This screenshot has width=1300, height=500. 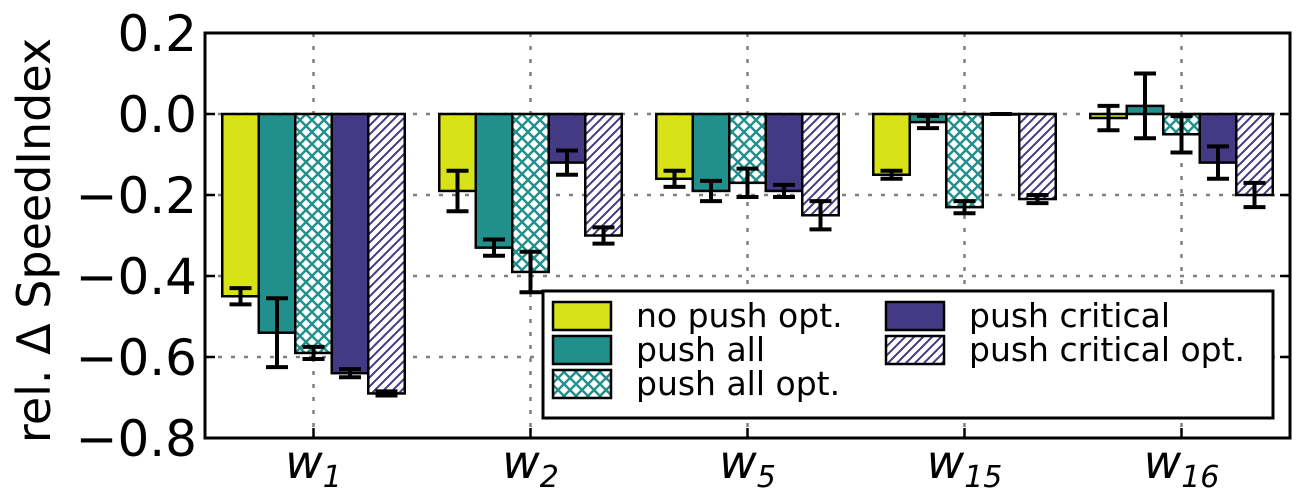 I want to click on y-tick-label: 0.2, so click(x=157, y=34).